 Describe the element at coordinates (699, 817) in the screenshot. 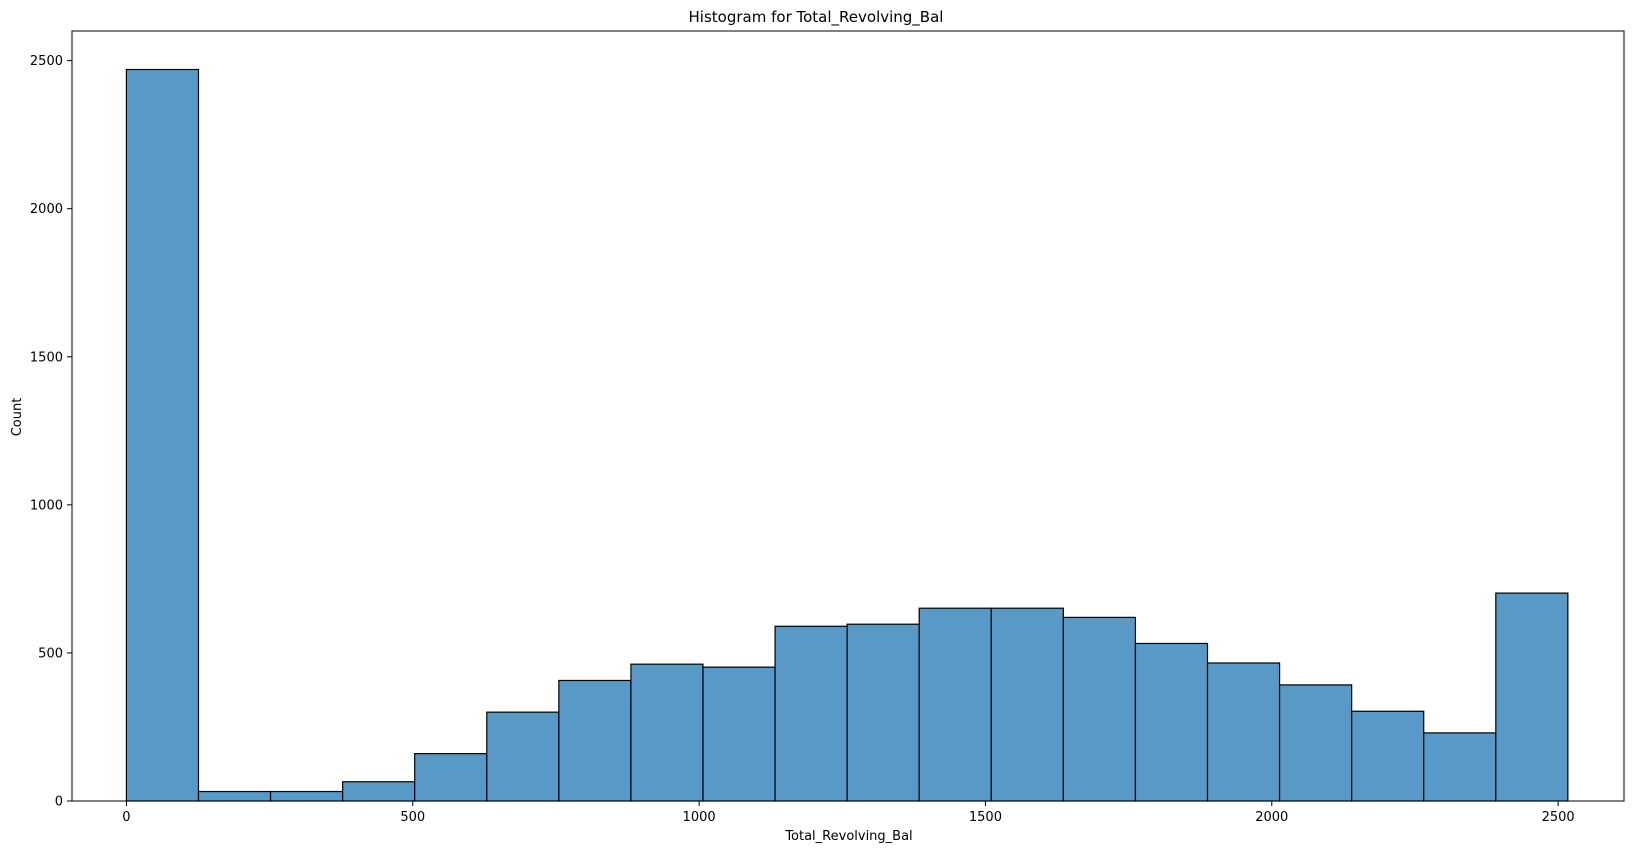

I see `x-tick-label: 1000` at that location.